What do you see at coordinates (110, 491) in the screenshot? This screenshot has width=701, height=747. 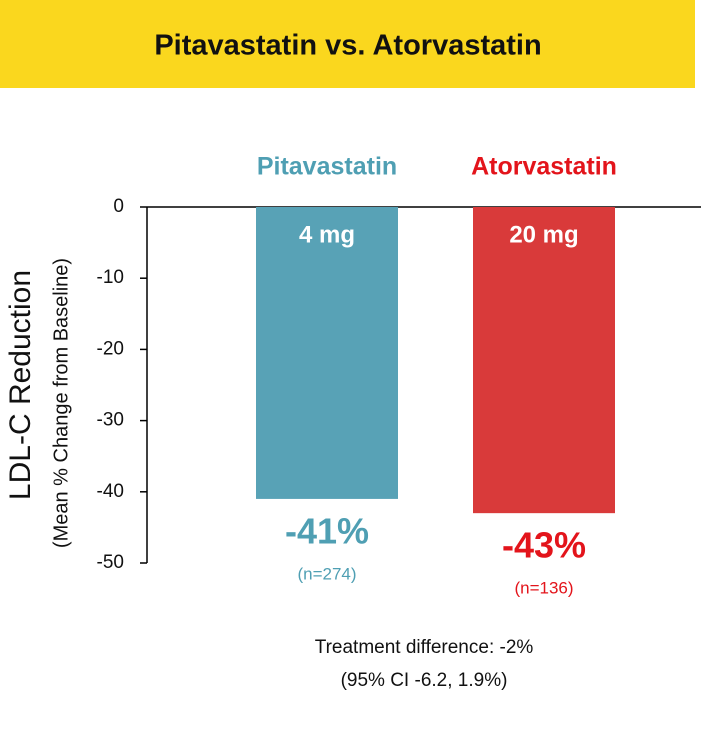 I see `y-tick-label: -40` at bounding box center [110, 491].